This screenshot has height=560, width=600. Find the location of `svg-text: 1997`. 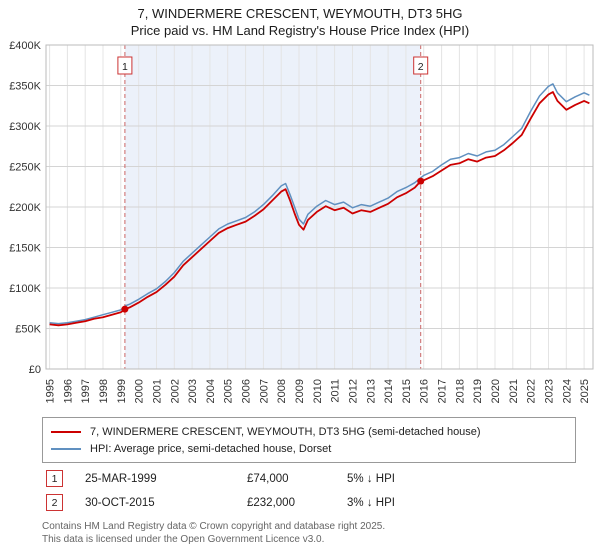

svg-text: 1997 is located at coordinates (86, 391).